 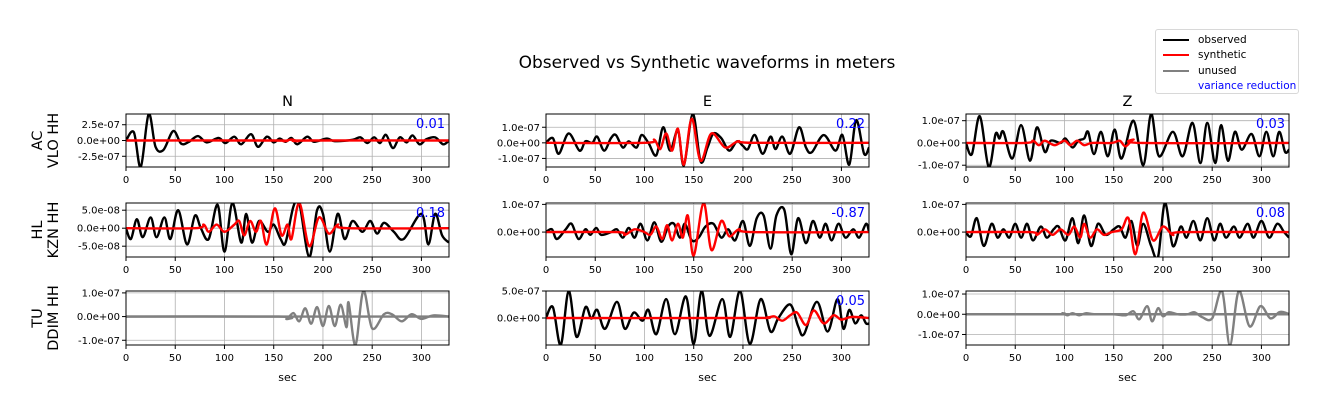 I want to click on row-station-label: VLO HH, so click(x=54, y=140).